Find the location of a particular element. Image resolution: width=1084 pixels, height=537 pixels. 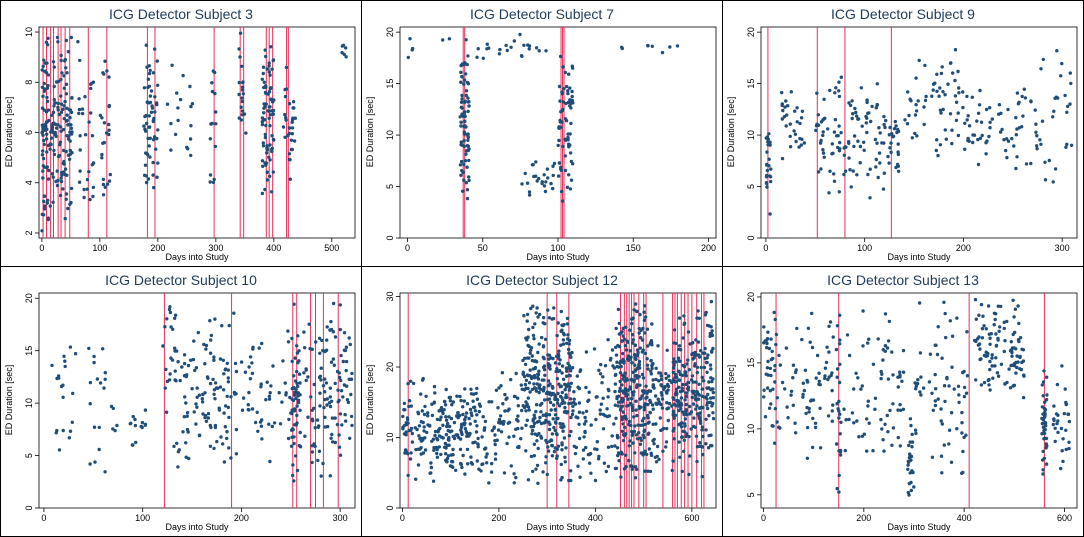

y-tick-label: 15 is located at coordinates (390, 84).